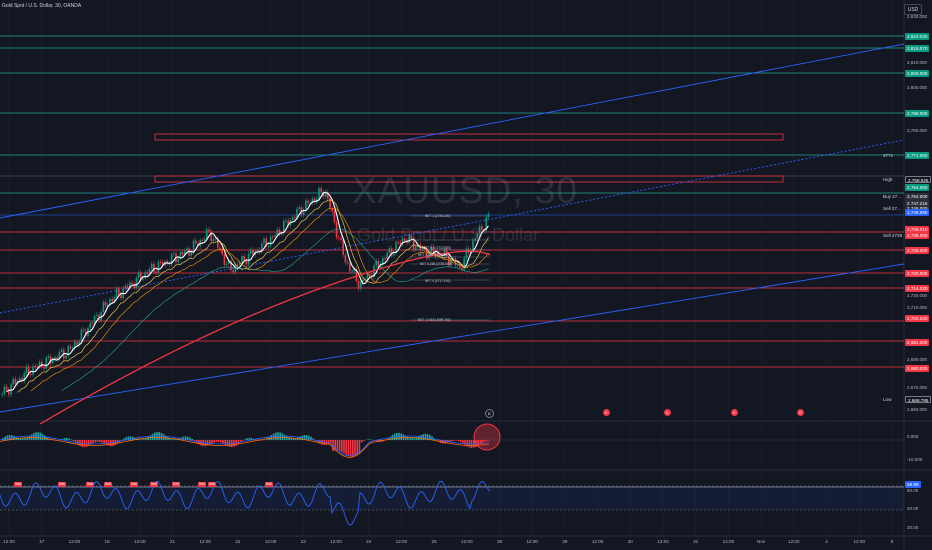 The height and width of the screenshot is (550, 932). What do you see at coordinates (434, 541) in the screenshot?
I see `time-axis-label: 25` at bounding box center [434, 541].